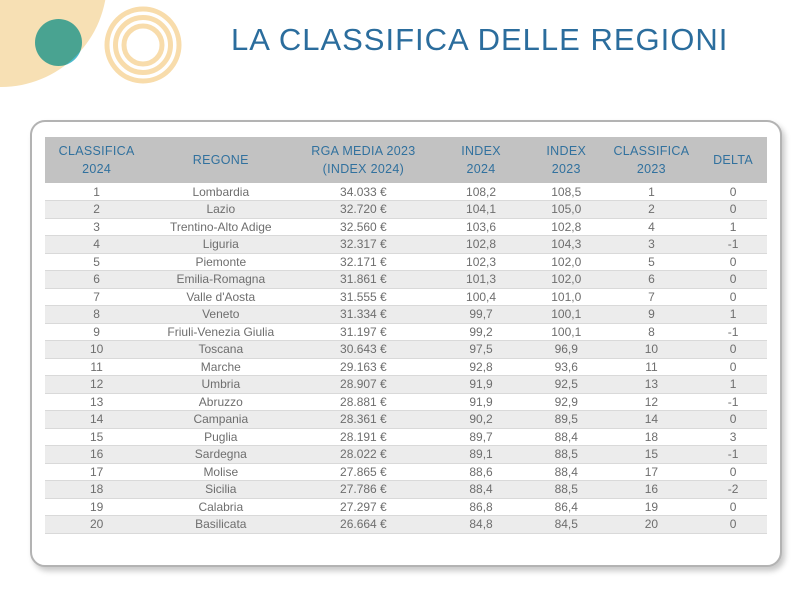  What do you see at coordinates (221, 296) in the screenshot?
I see `cell-regione: Valle d'Aosta` at bounding box center [221, 296].